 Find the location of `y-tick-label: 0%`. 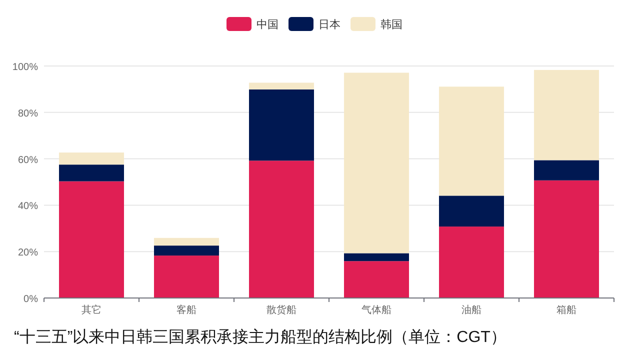

y-tick-label: 0% is located at coordinates (31, 299).